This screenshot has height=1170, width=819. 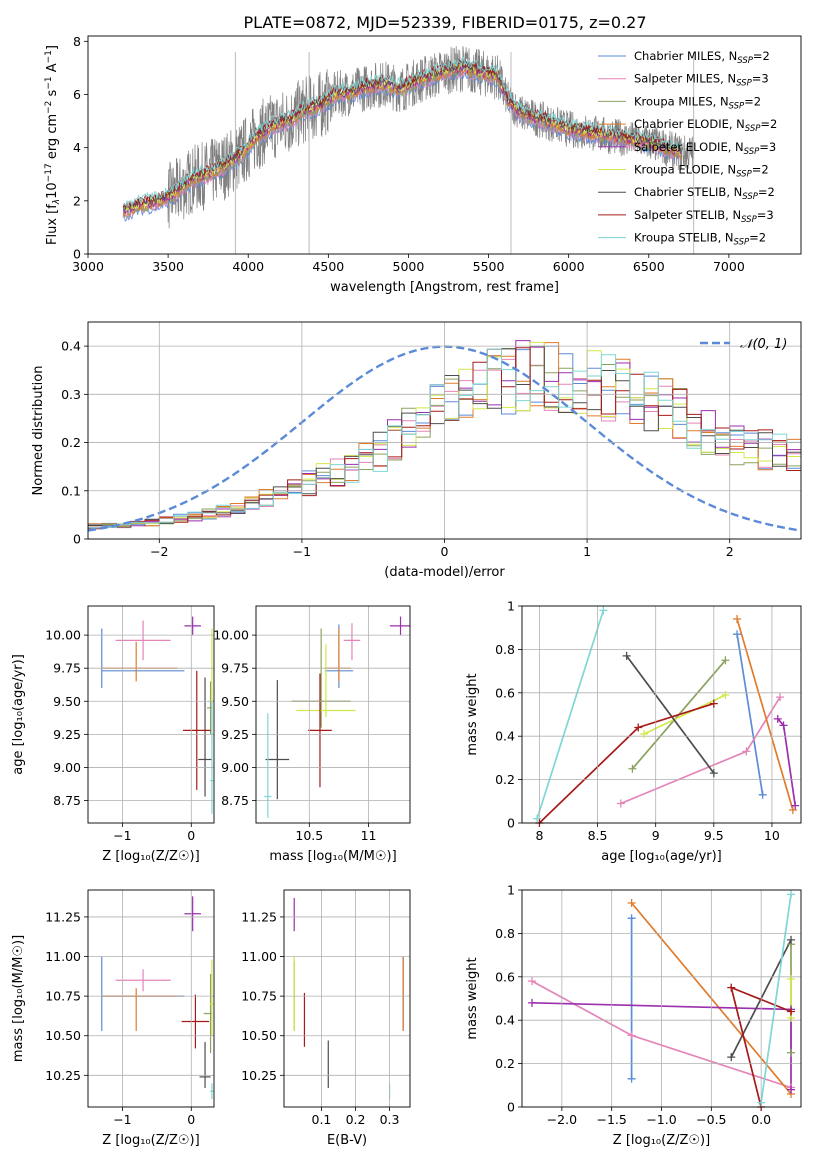 I want to click on x-tick-label: −2.0, so click(x=562, y=1119).